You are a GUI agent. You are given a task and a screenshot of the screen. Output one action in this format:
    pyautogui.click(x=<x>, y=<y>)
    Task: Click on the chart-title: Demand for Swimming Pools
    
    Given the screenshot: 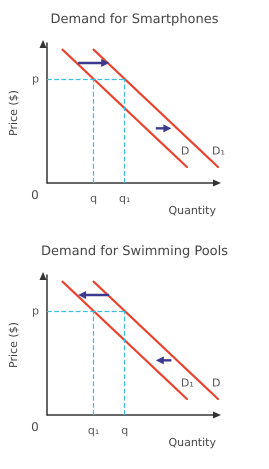 What is the action you would take?
    pyautogui.click(x=134, y=251)
    